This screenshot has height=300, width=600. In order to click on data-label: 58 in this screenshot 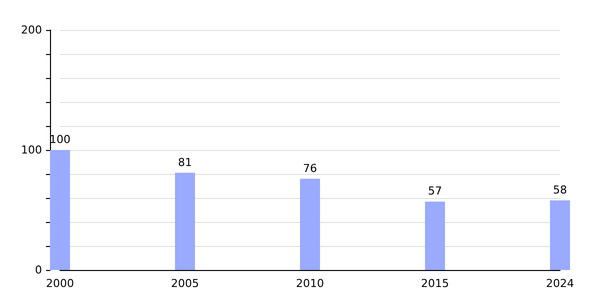, I will do `click(560, 189)`.